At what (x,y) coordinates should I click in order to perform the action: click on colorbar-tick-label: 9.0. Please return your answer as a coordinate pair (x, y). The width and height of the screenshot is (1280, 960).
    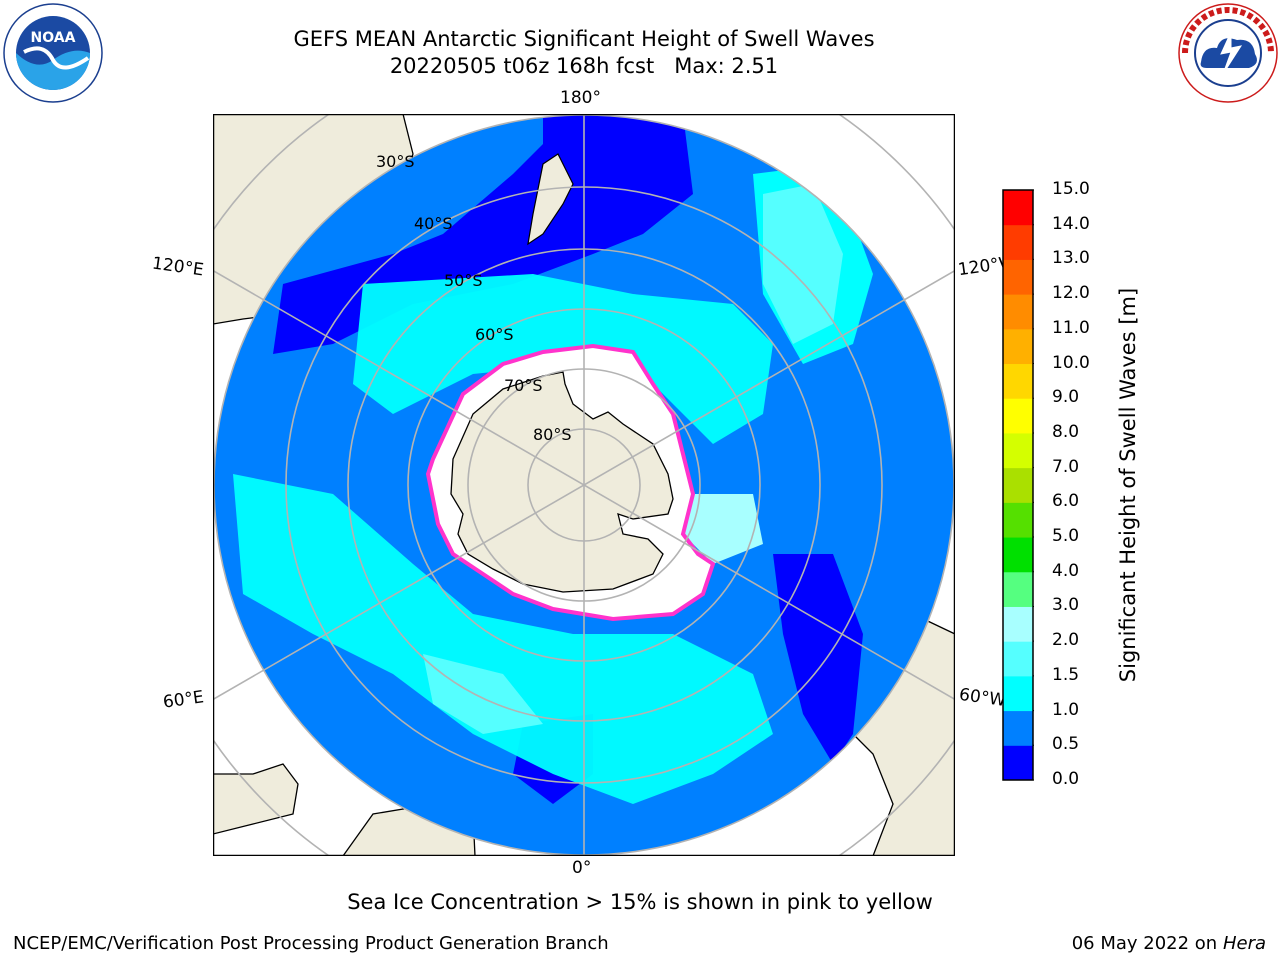
    Looking at the image, I should click on (1066, 397).